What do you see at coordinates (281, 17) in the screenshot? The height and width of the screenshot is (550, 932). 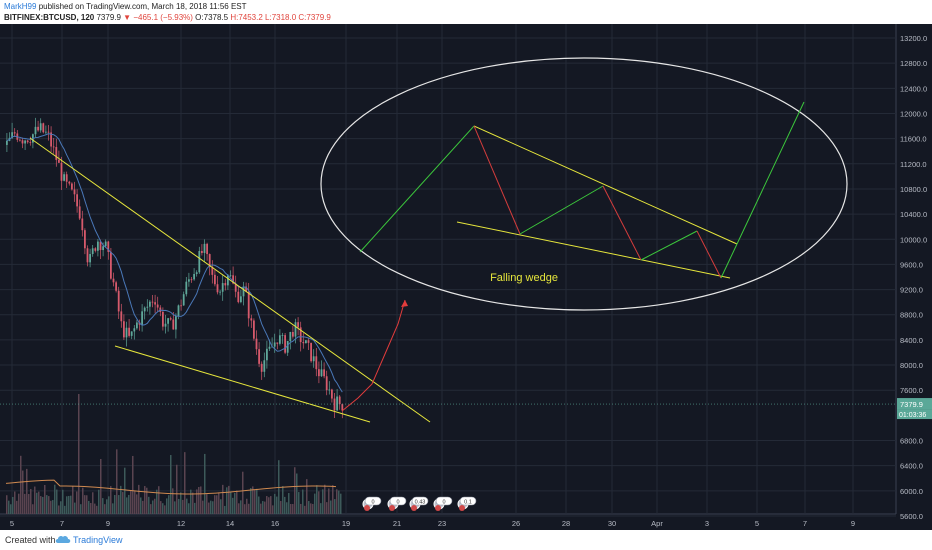 I see `low-value: L:7318.0` at bounding box center [281, 17].